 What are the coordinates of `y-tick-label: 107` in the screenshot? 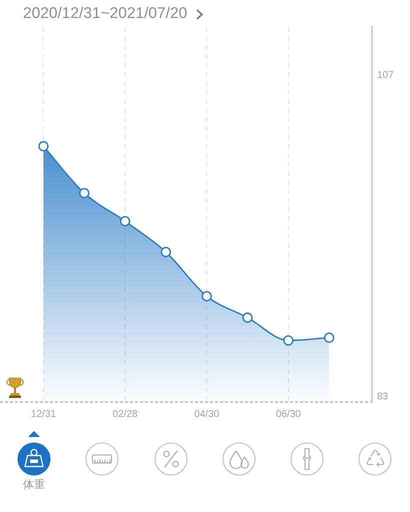 It's located at (385, 75).